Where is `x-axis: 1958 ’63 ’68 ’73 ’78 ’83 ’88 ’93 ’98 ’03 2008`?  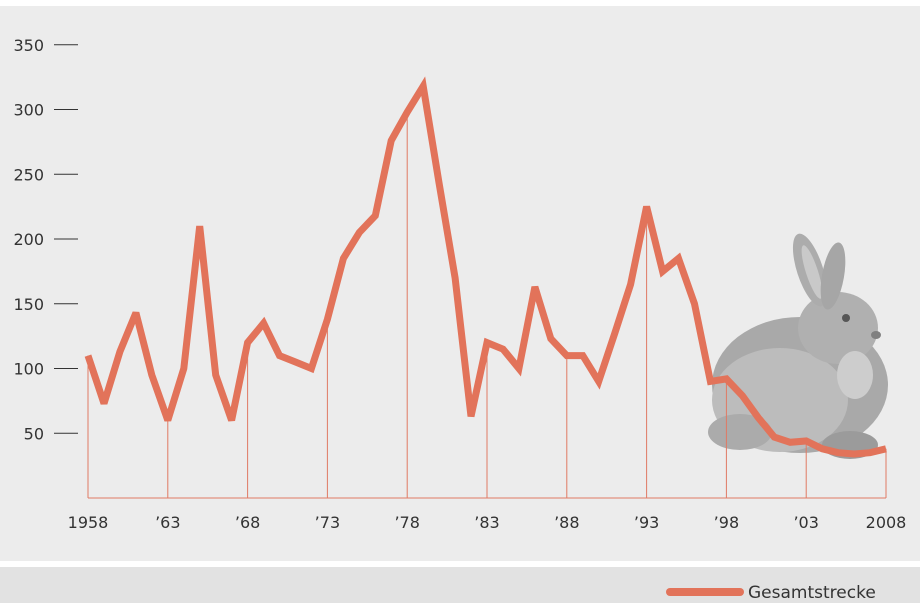
x-axis: 1958 ’63 ’68 ’73 ’78 ’83 ’88 ’93 ’98 ’03 2008 is located at coordinates (487, 522).